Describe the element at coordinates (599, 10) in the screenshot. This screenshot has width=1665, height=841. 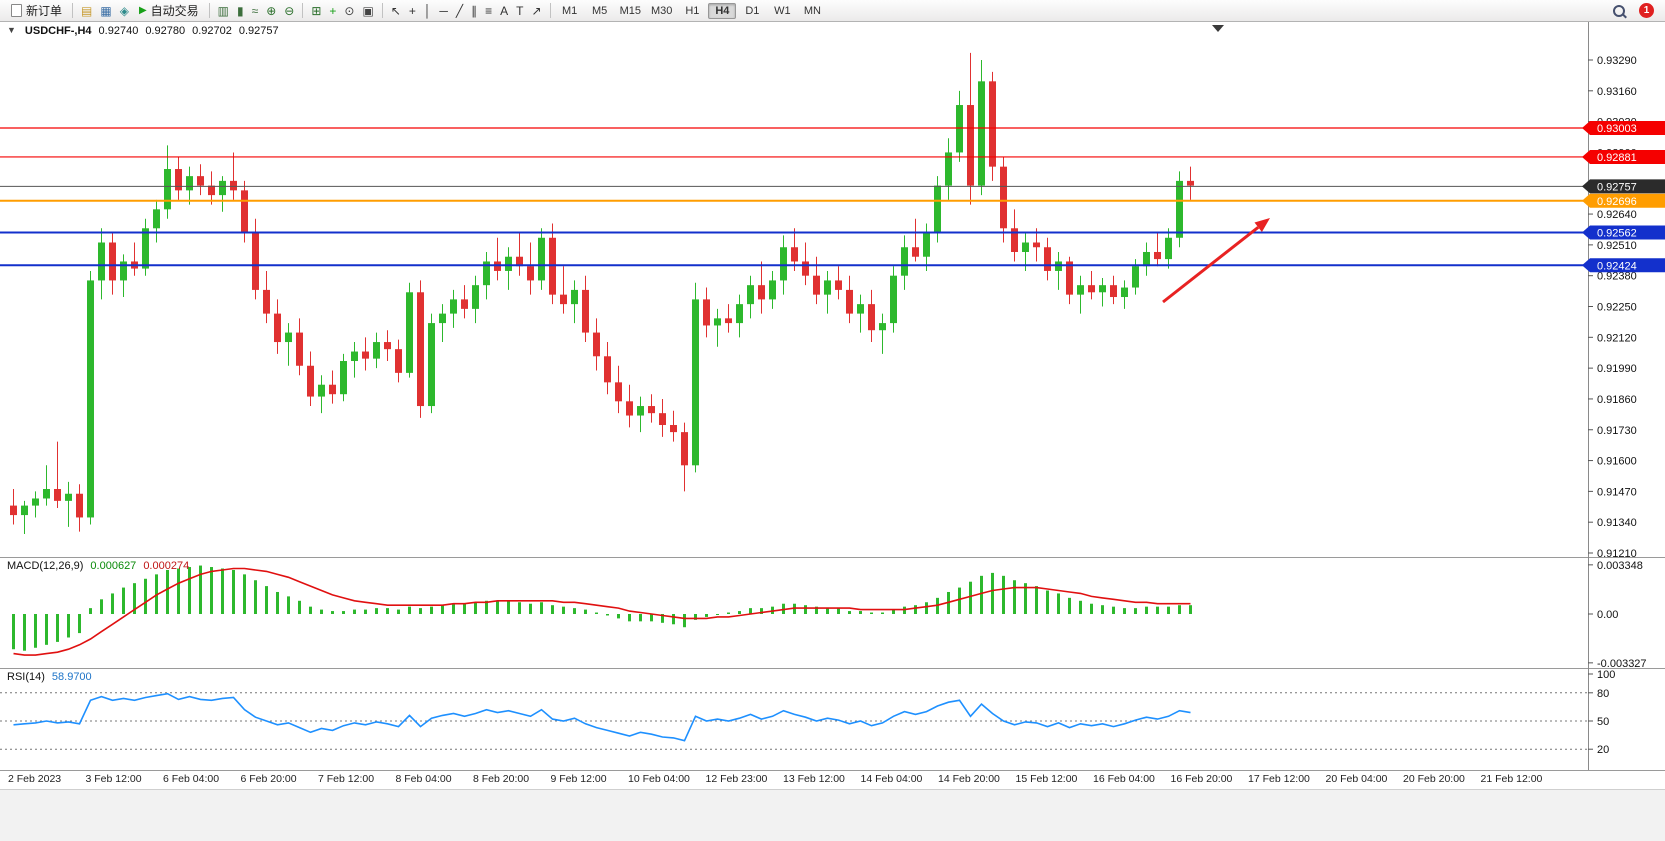
I see `timeframe-m5: M5` at that location.